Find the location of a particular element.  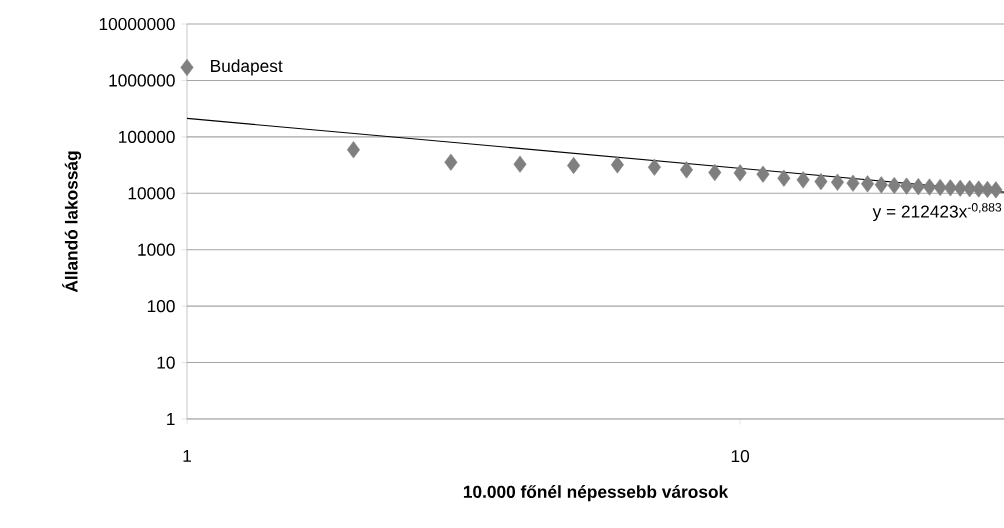

y-tick-label: 10000000 is located at coordinates (137, 24).